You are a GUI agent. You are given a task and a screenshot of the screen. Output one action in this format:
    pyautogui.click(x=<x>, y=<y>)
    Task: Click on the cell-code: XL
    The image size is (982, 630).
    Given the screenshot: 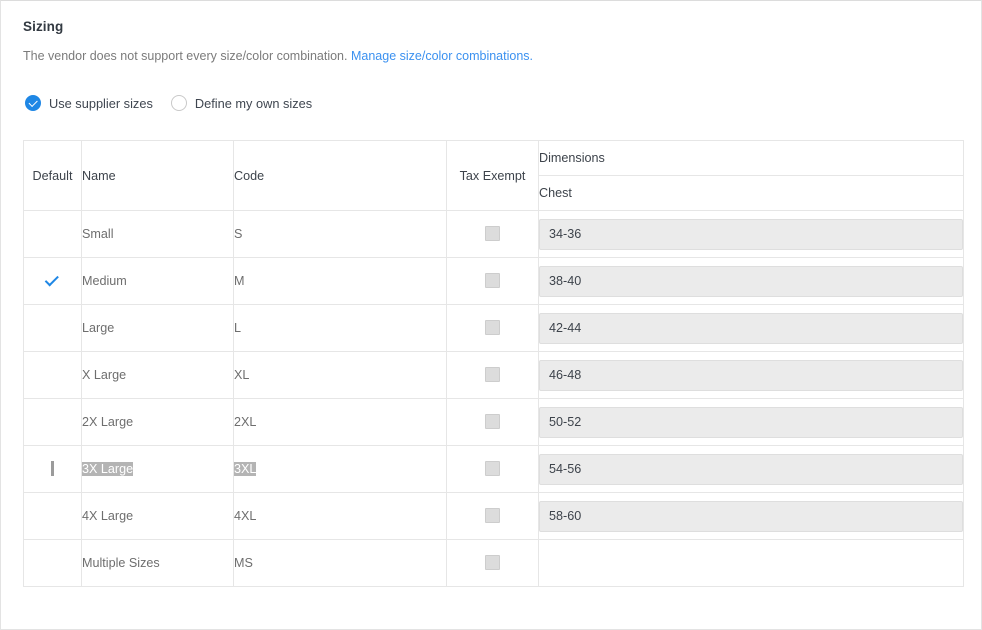 What is the action you would take?
    pyautogui.click(x=340, y=375)
    